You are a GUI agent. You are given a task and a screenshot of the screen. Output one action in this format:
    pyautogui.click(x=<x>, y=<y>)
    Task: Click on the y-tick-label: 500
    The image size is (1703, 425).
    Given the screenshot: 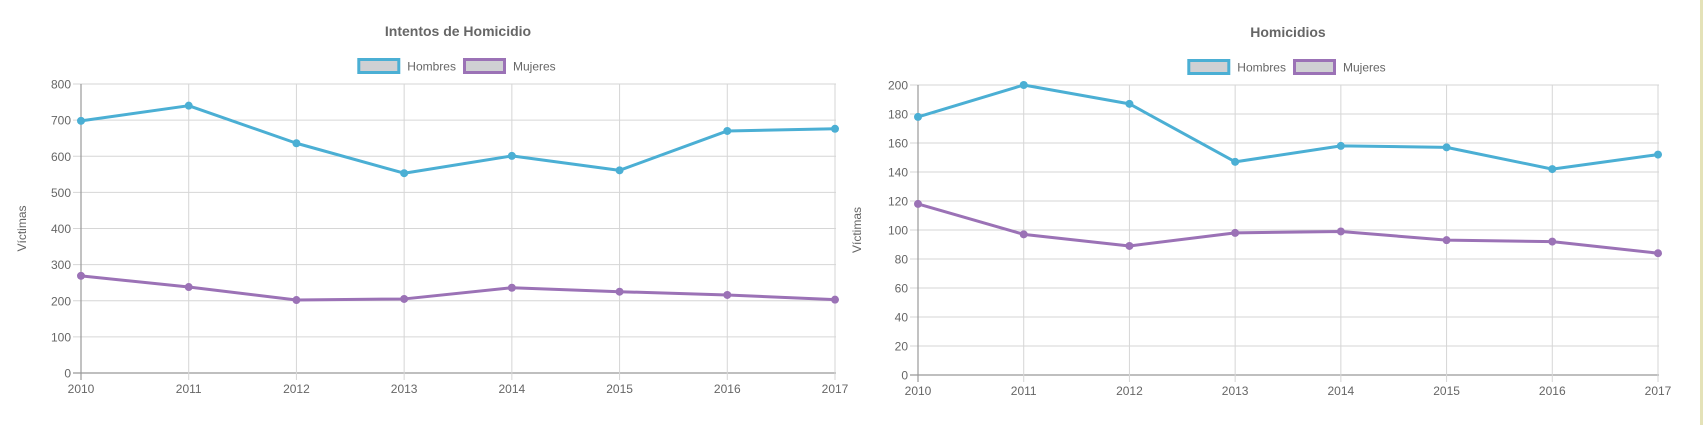 What is the action you would take?
    pyautogui.click(x=61, y=193)
    